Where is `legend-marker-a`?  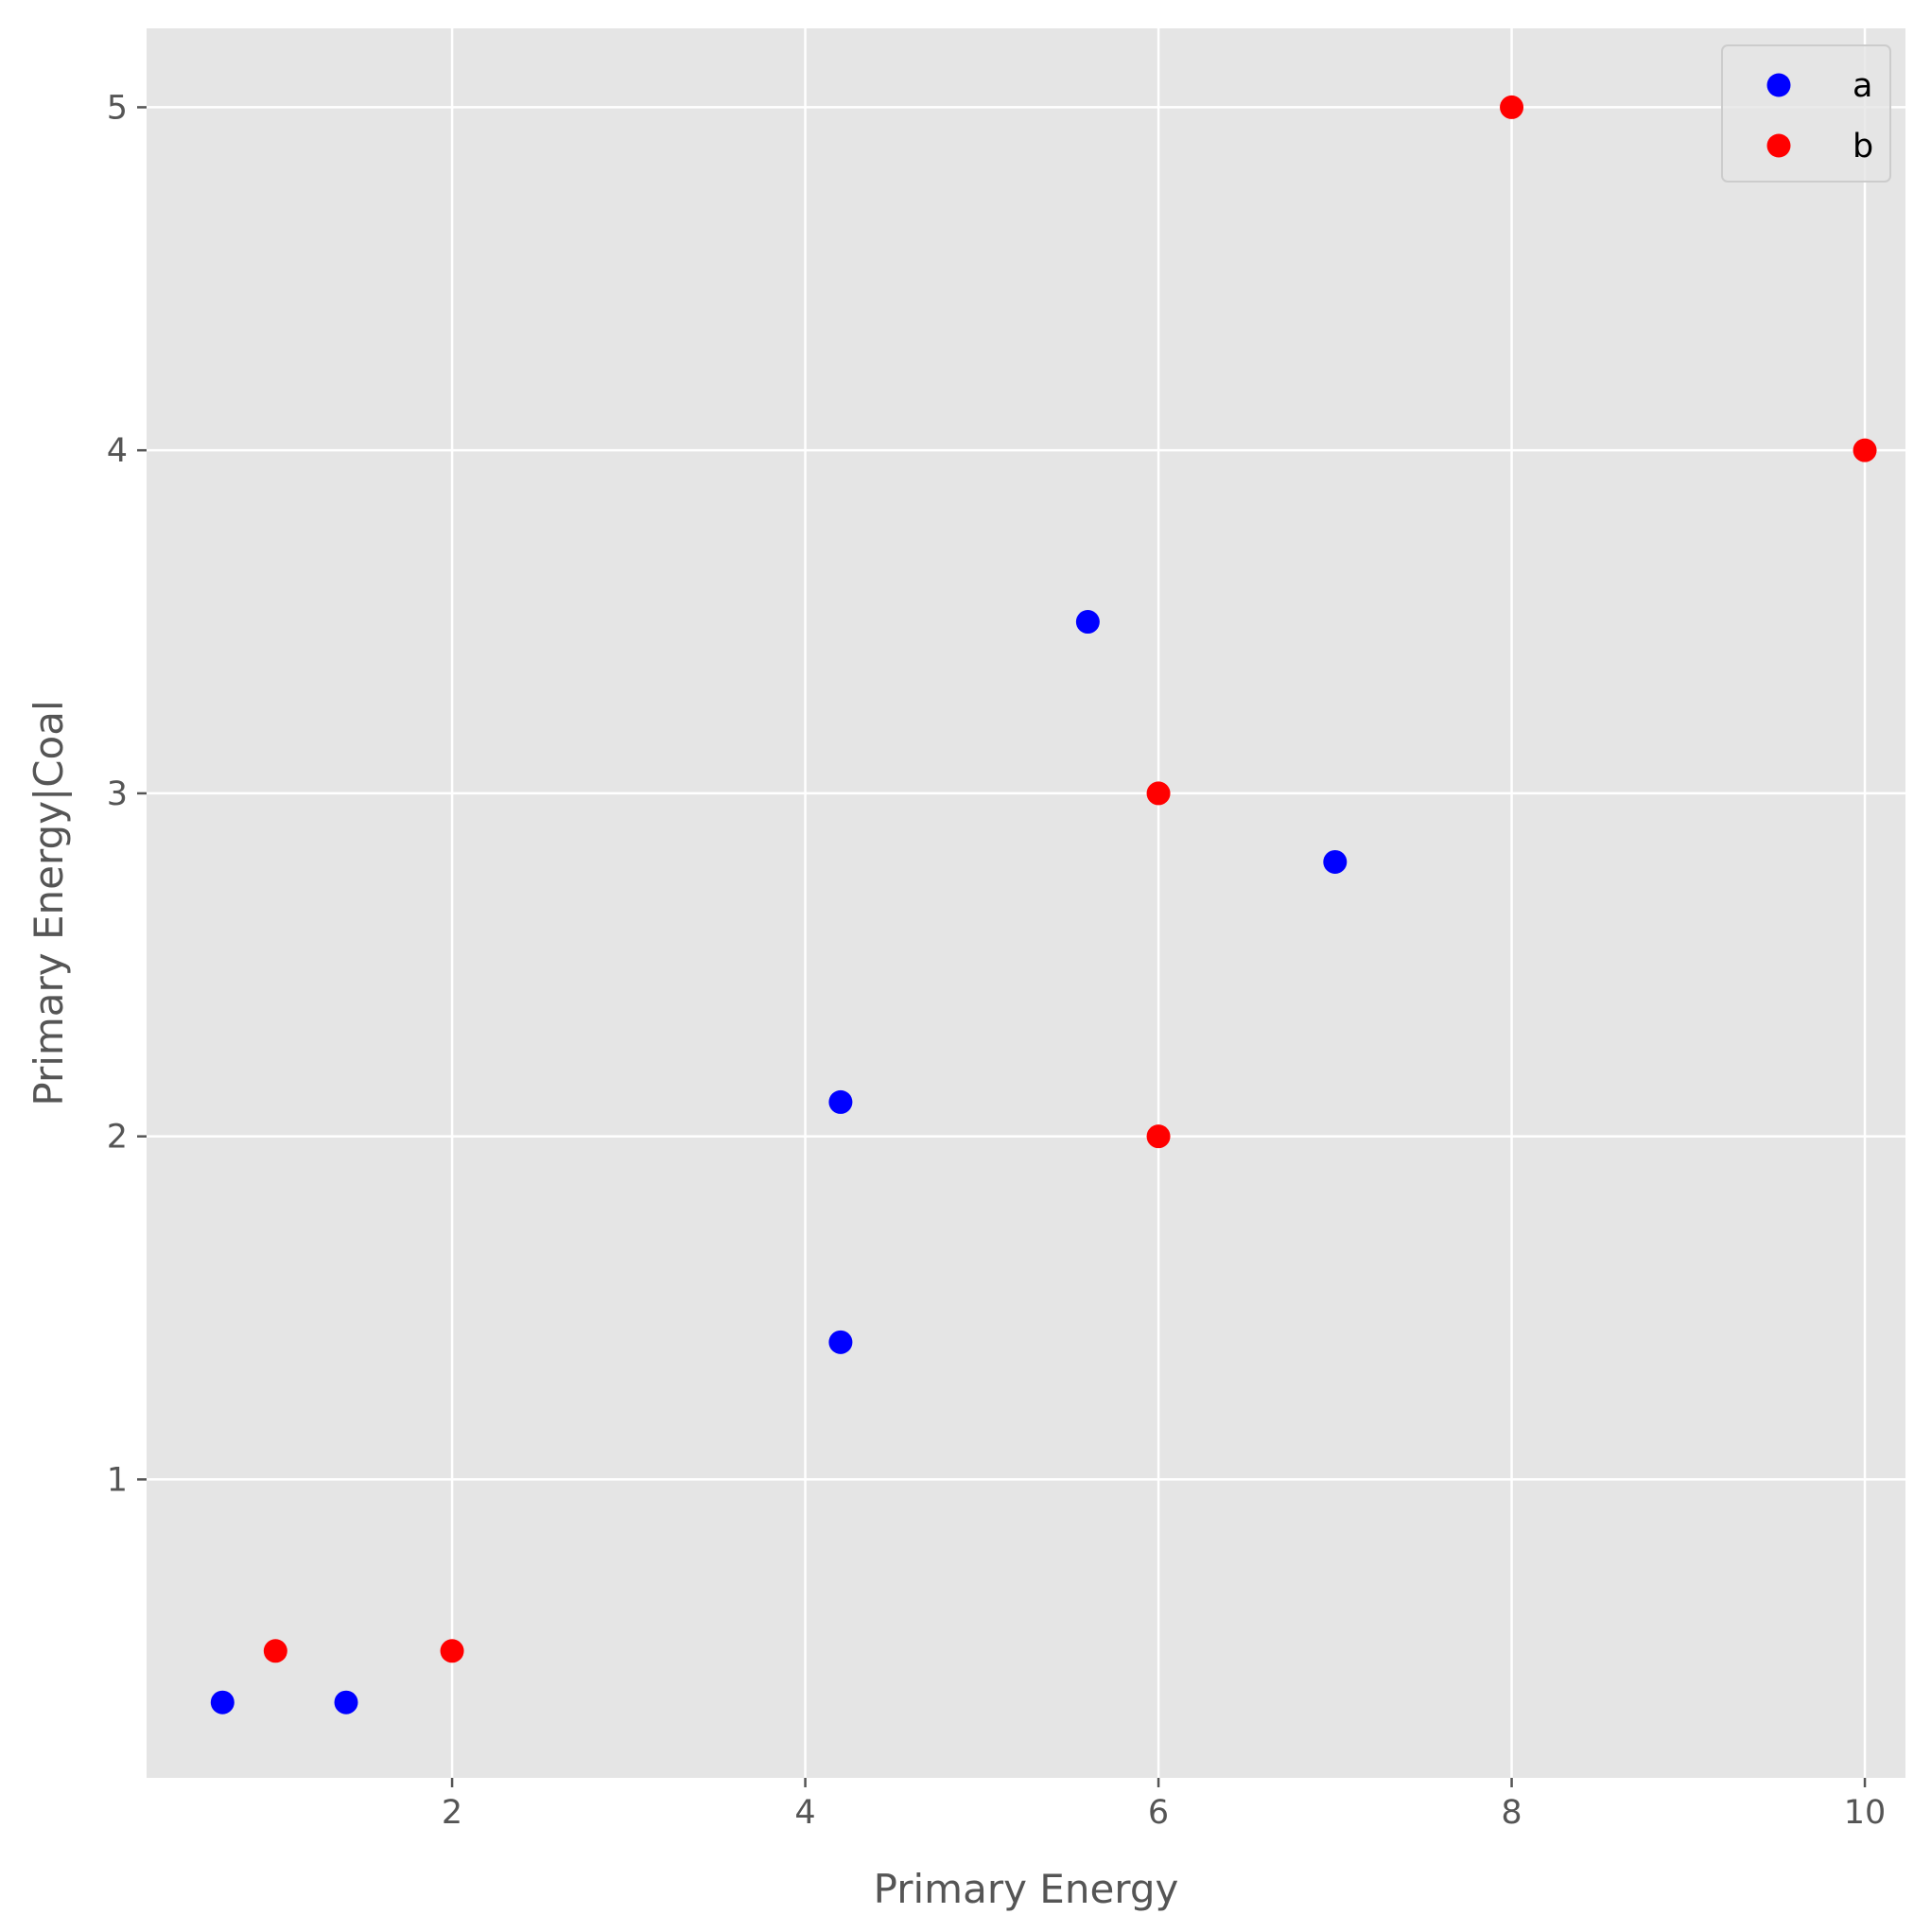 legend-marker-a is located at coordinates (1778, 85).